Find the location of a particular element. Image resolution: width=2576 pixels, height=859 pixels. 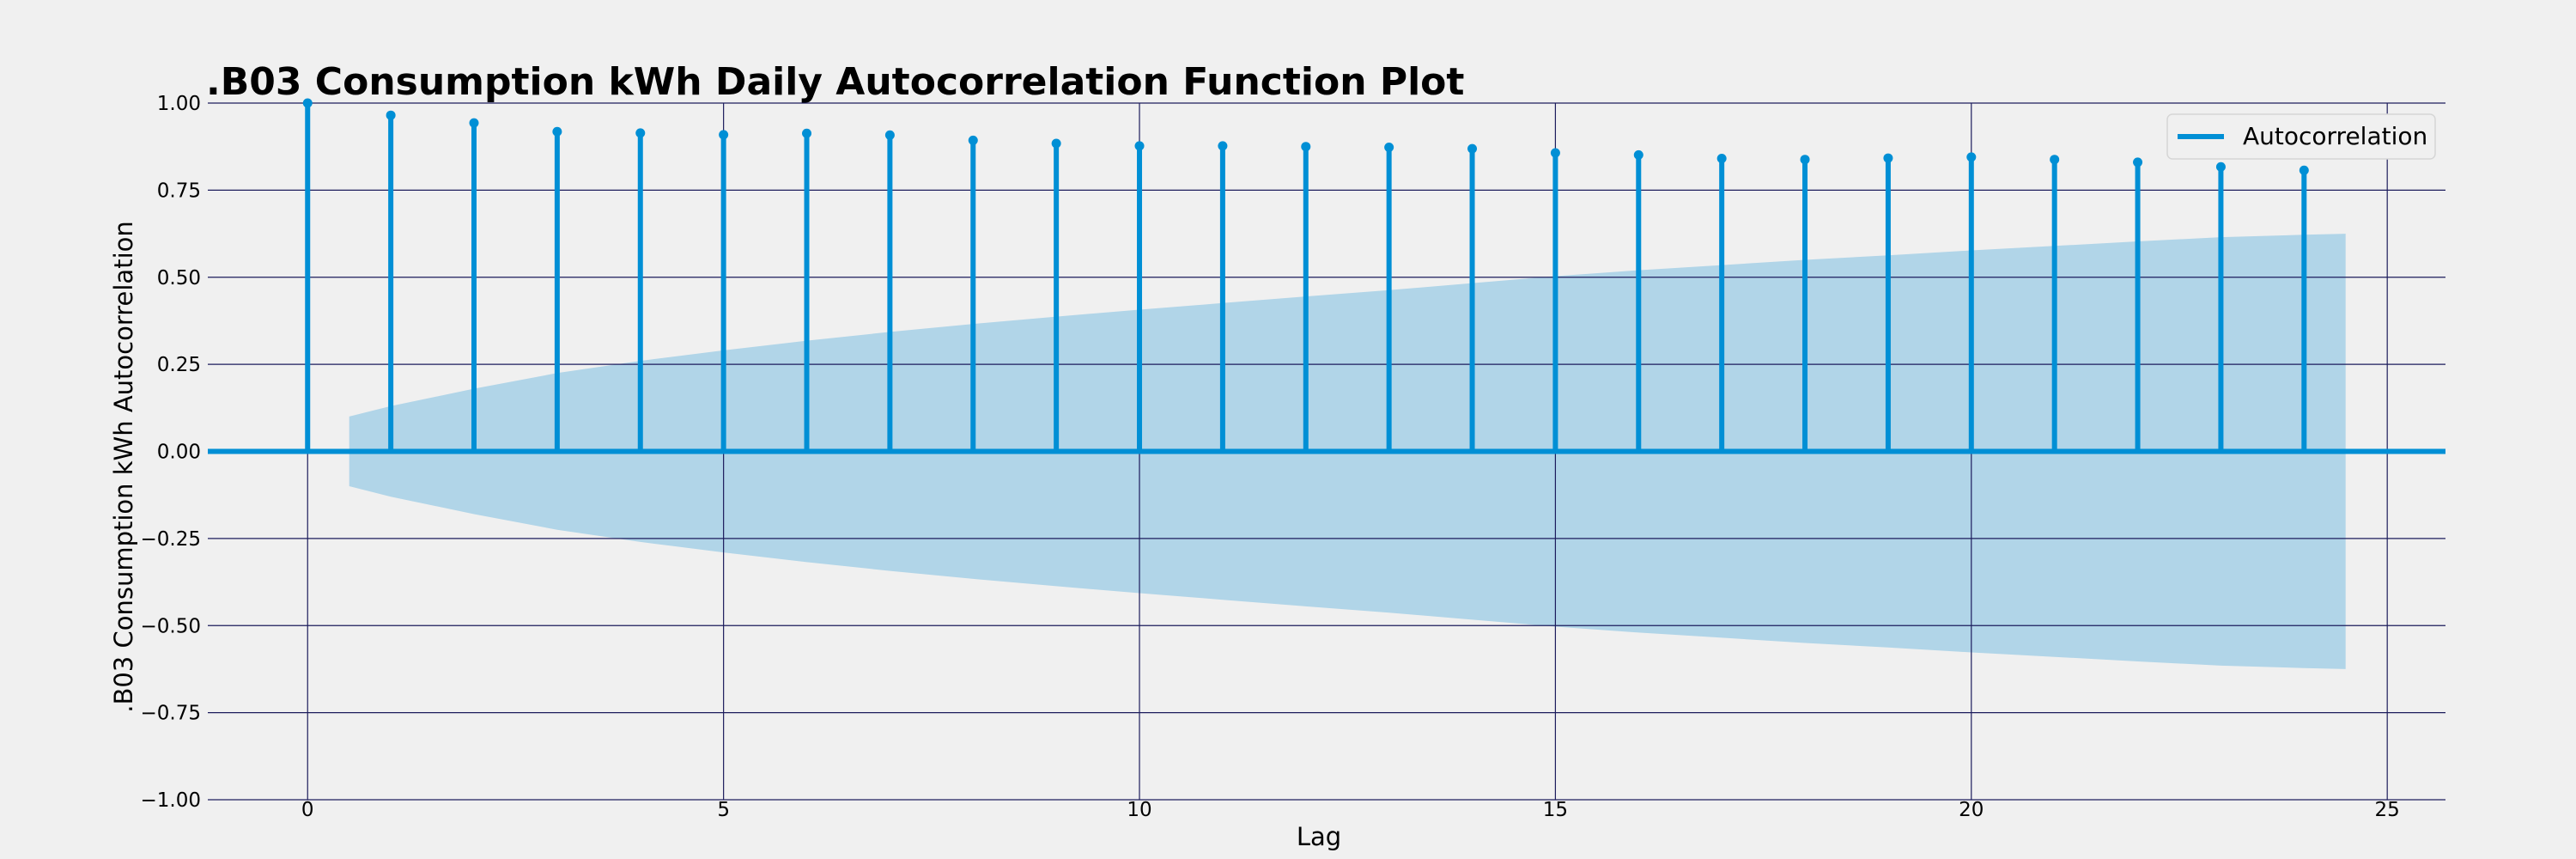

legend-box is located at coordinates (2301, 137).